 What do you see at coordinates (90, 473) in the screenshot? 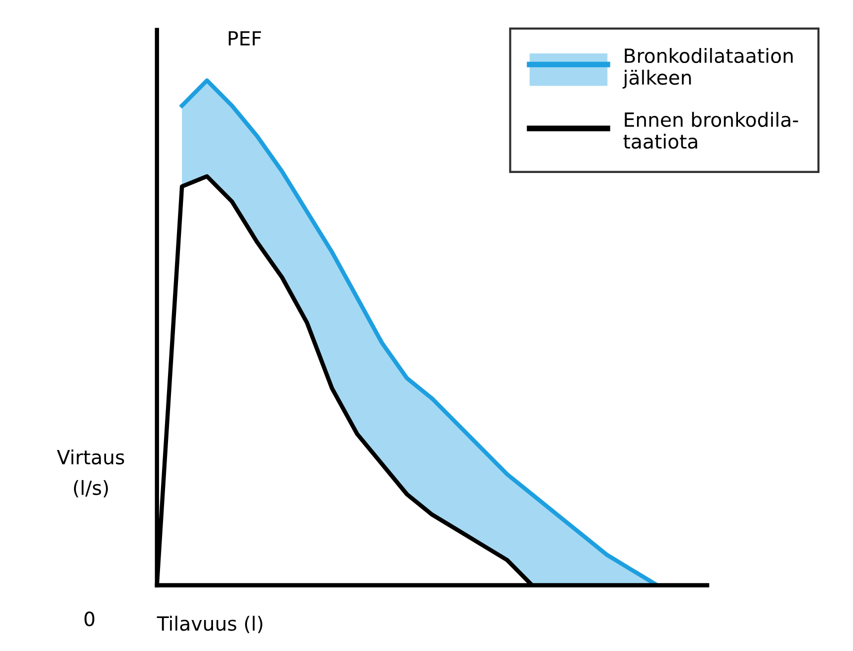
I see `y-axis-title: Virtaus (l/s)` at bounding box center [90, 473].